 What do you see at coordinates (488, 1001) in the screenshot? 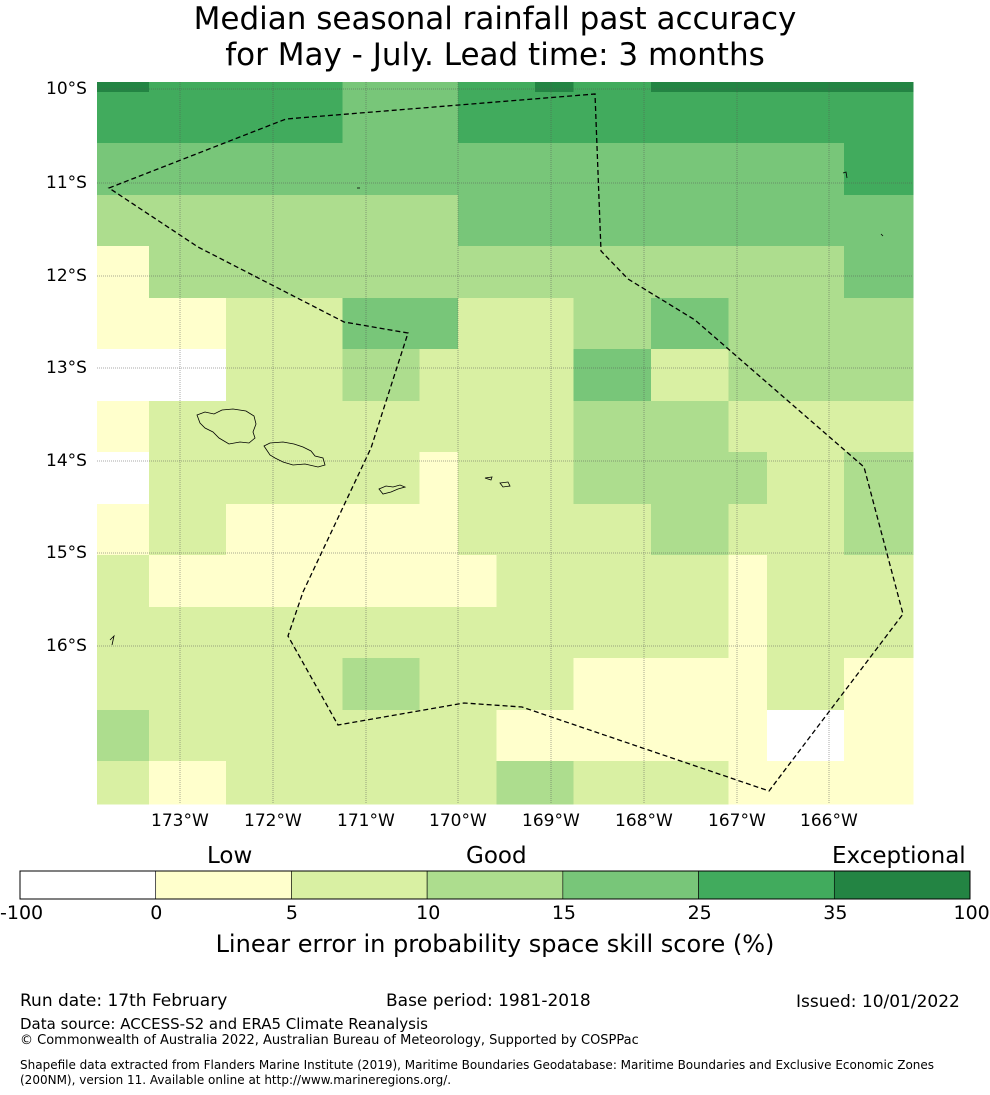
I see `base-period: Base period: 1981-2018` at bounding box center [488, 1001].